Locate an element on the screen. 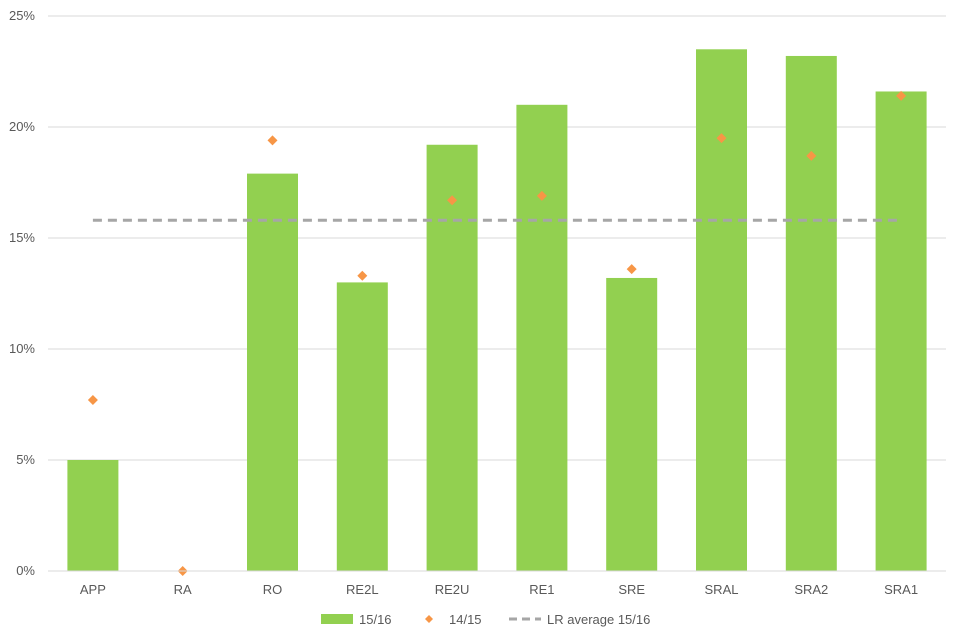 This screenshot has width=960, height=640. y-tick-label: 10% is located at coordinates (22, 348).